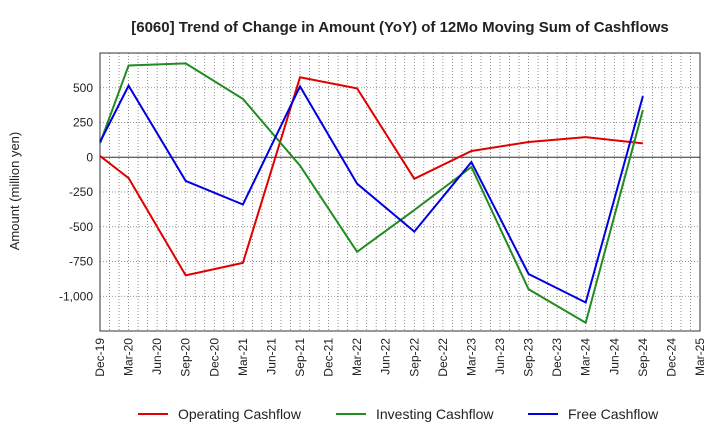 Image resolution: width=720 pixels, height=440 pixels. I want to click on x-tick-label: Dec-22, so click(443, 357).